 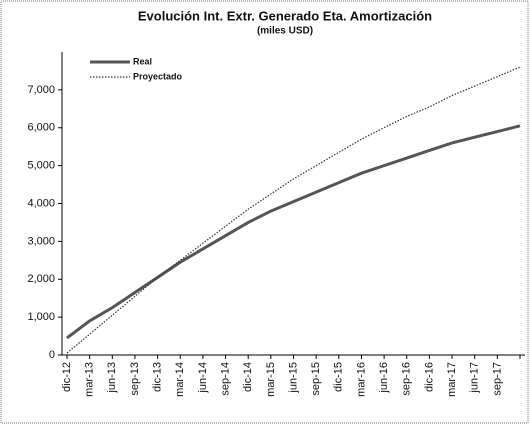 What do you see at coordinates (41, 166) in the screenshot?
I see `y-tick-label: 5,000` at bounding box center [41, 166].